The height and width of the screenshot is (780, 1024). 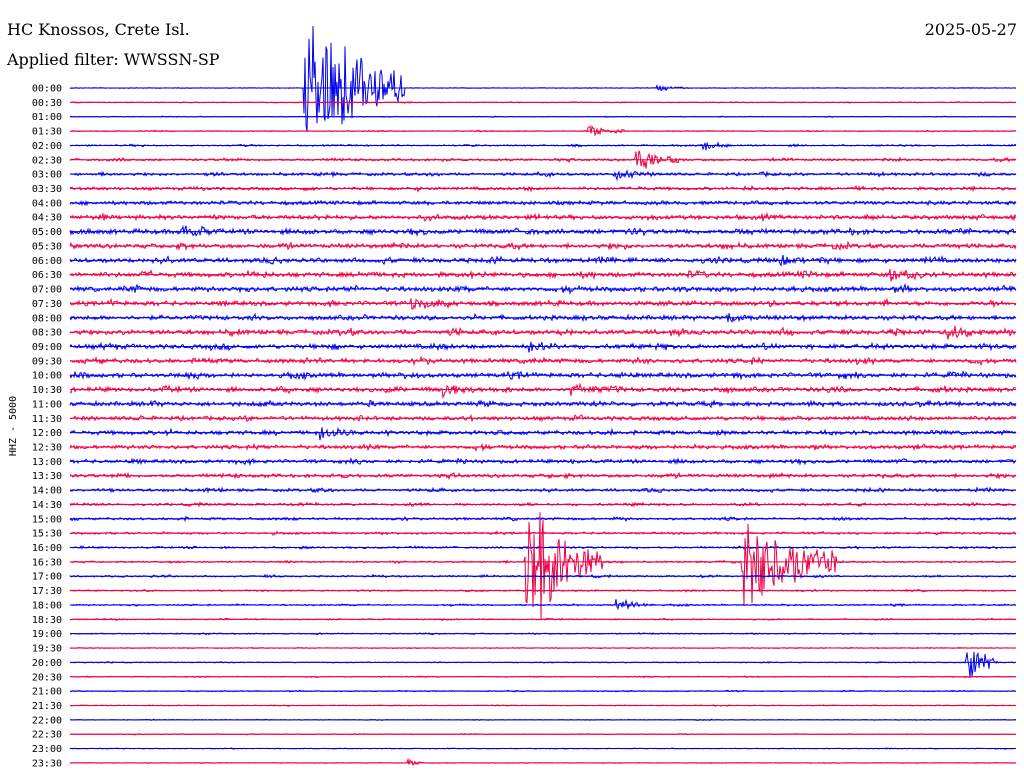 What do you see at coordinates (47, 634) in the screenshot?
I see `time-tick-label: 19:00` at bounding box center [47, 634].